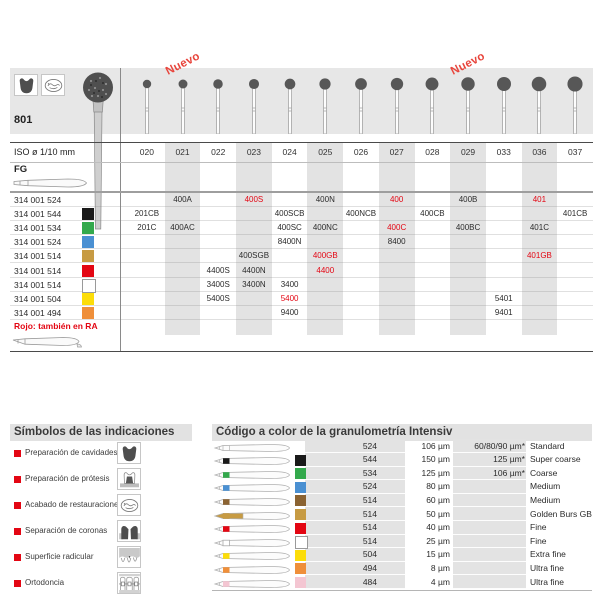  Describe the element at coordinates (402, 501) in the screenshot. I see `granulometry-row: 514 60 µm Medium` at that location.